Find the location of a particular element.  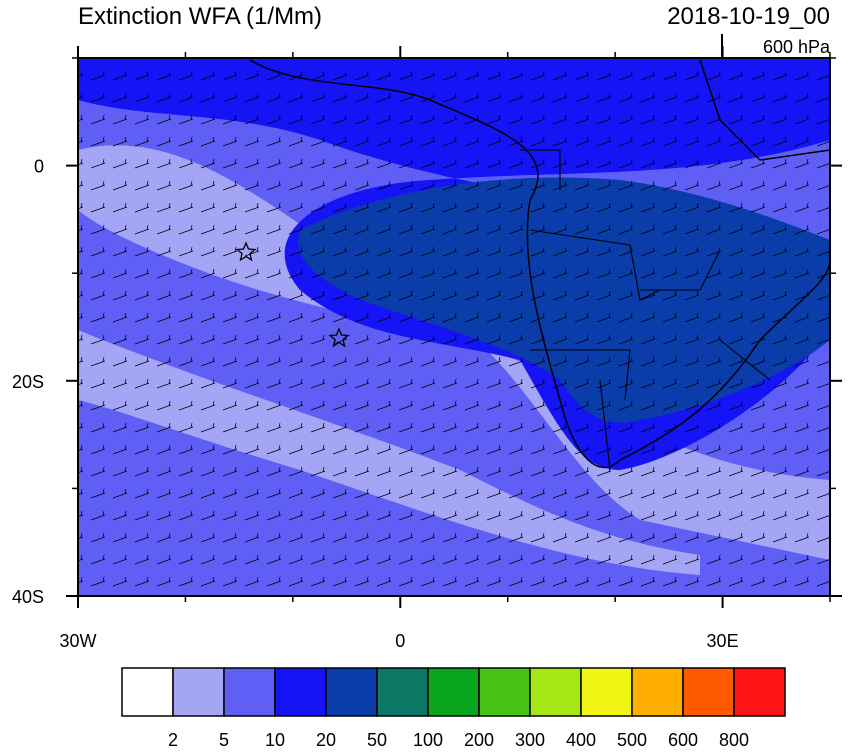

colorbar-label: 800 is located at coordinates (734, 740).